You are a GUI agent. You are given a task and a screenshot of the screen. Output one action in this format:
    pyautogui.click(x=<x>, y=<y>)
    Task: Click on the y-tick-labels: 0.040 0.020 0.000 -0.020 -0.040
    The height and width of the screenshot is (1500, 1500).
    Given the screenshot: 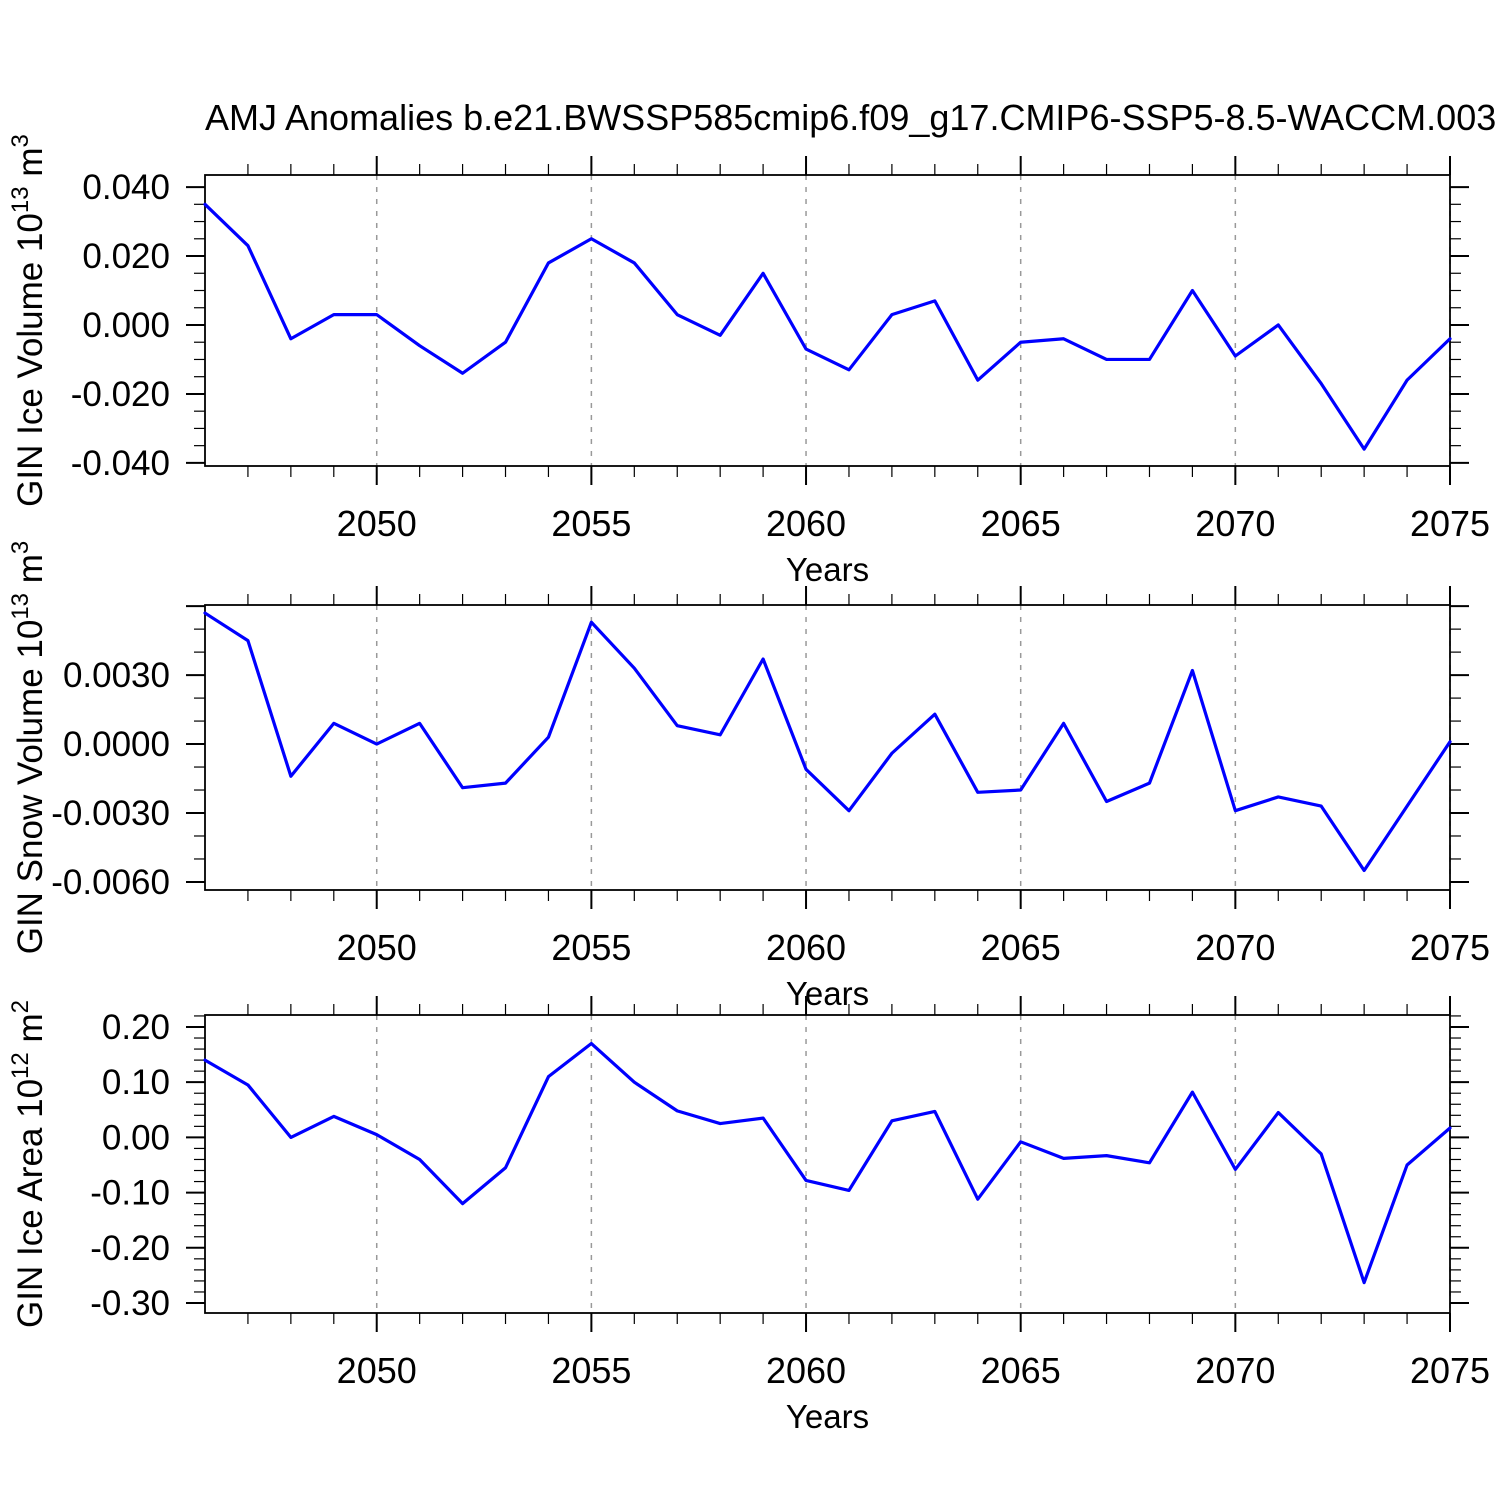 What is the action you would take?
    pyautogui.click(x=120, y=325)
    